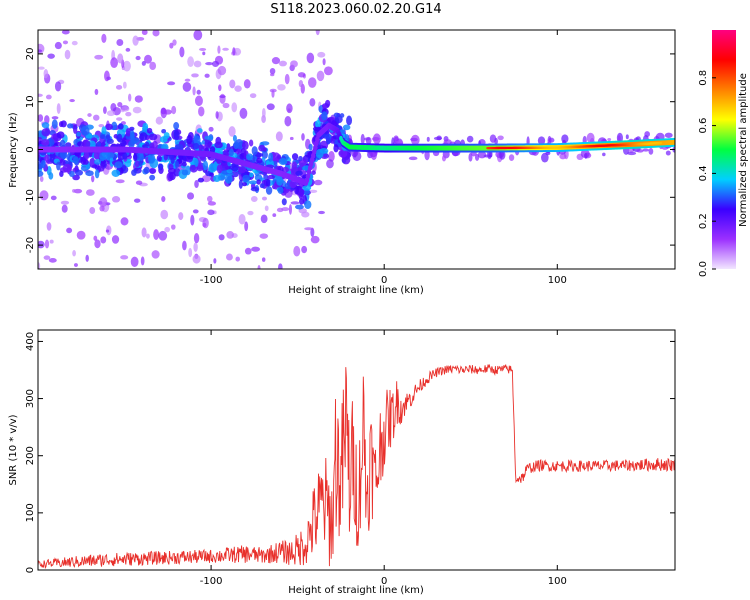 The height and width of the screenshot is (600, 750). I want to click on colorbar-label: Normalized spectral amplitude, so click(743, 150).